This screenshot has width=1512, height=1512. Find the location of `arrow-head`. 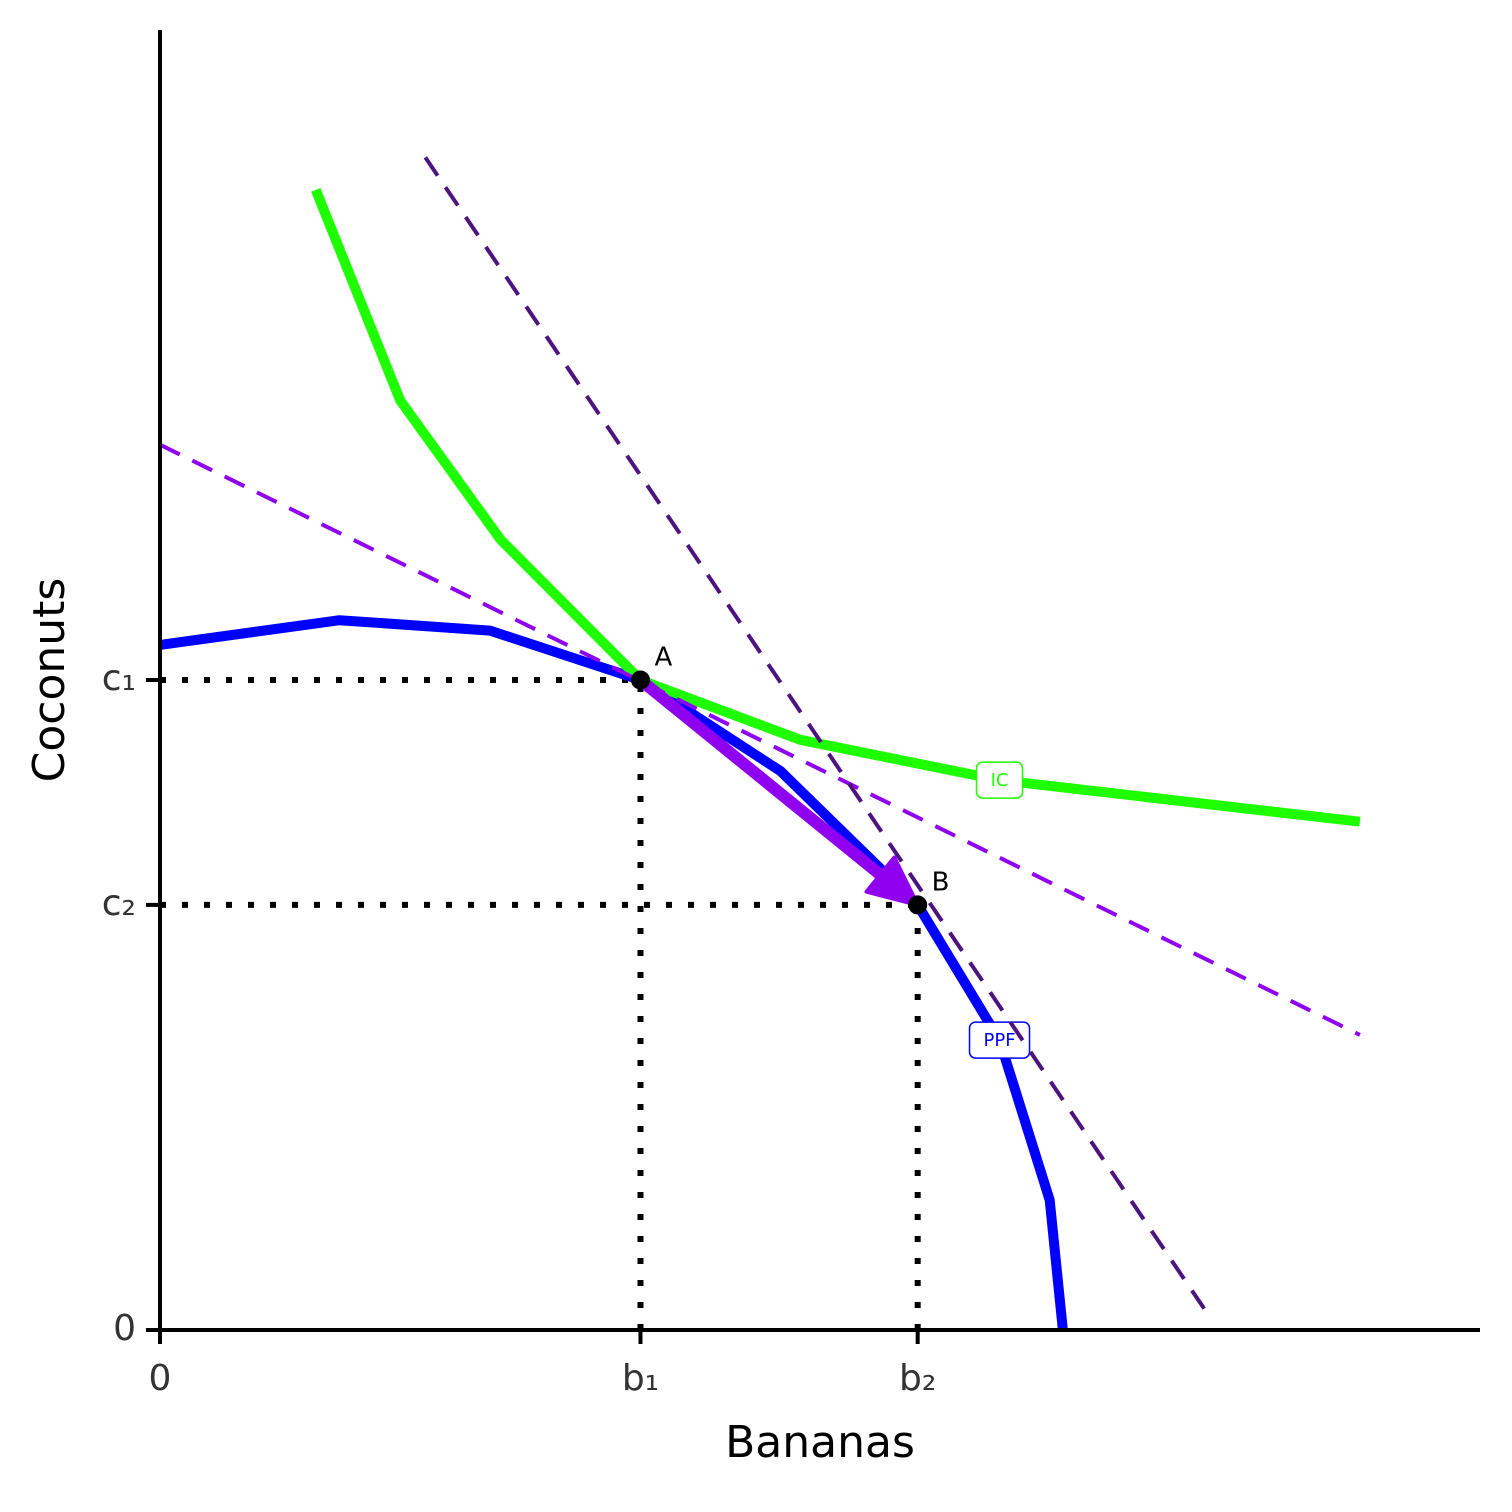

arrow-head is located at coordinates (892, 881).